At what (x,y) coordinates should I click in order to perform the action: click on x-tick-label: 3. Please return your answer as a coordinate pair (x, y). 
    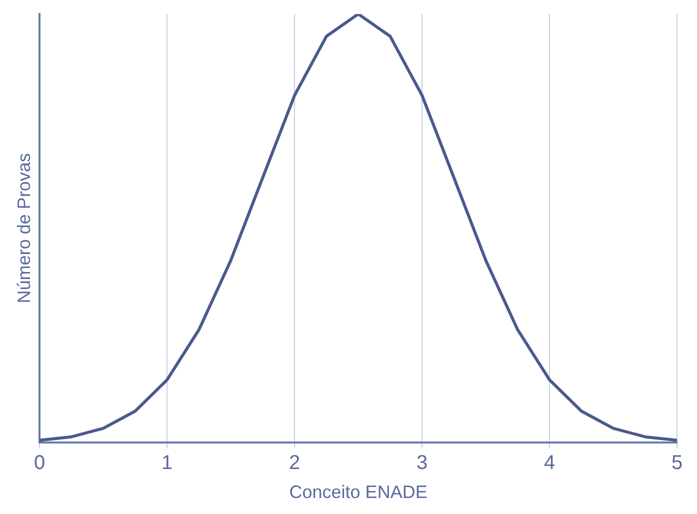
    Looking at the image, I should click on (422, 463).